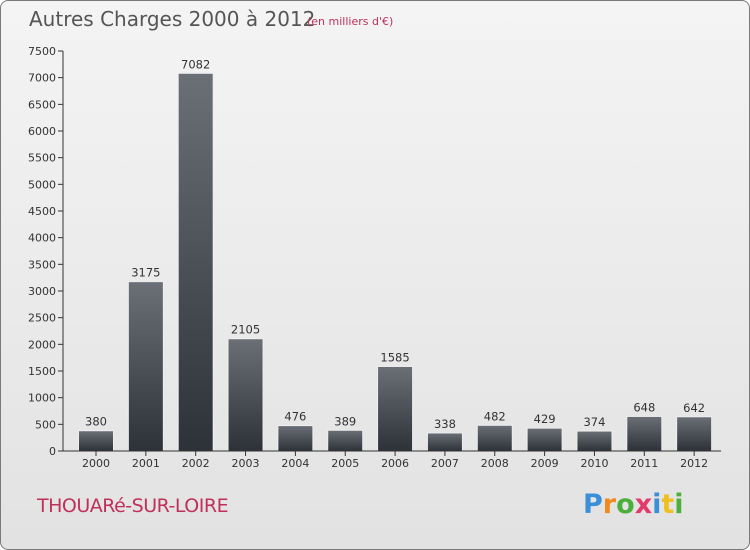  I want to click on y-tick-label: 5000, so click(42, 184).